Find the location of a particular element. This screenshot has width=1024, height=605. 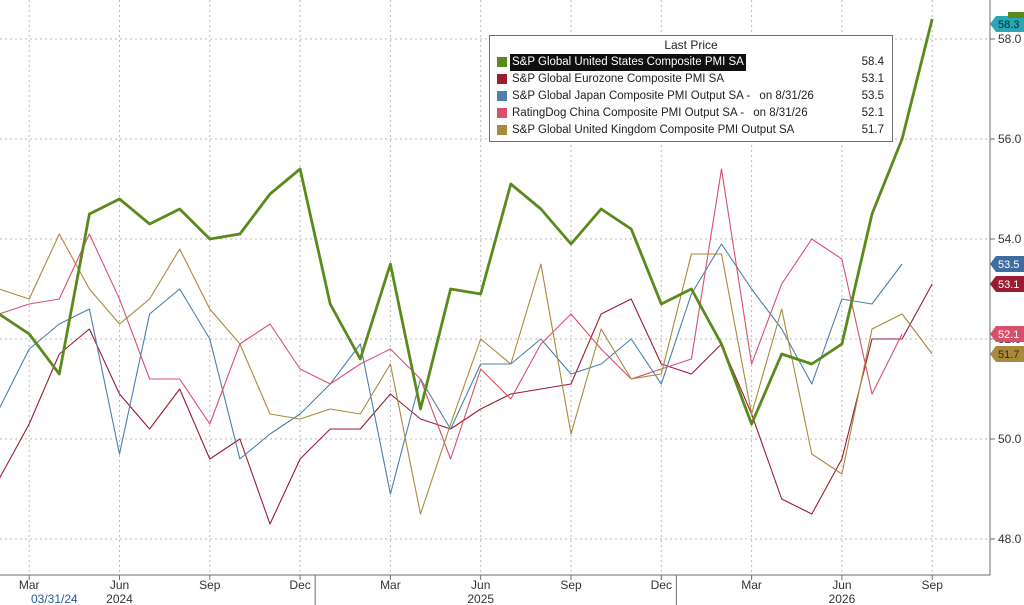

value-tag-label: 53.1 is located at coordinates (1008, 285).